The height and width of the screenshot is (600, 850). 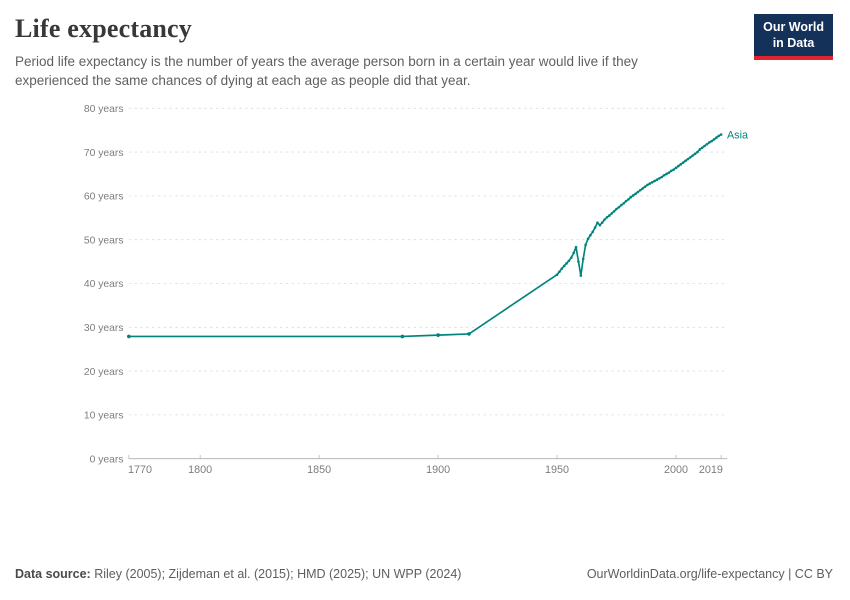 I want to click on y-tick-label: 50 years, so click(x=104, y=240).